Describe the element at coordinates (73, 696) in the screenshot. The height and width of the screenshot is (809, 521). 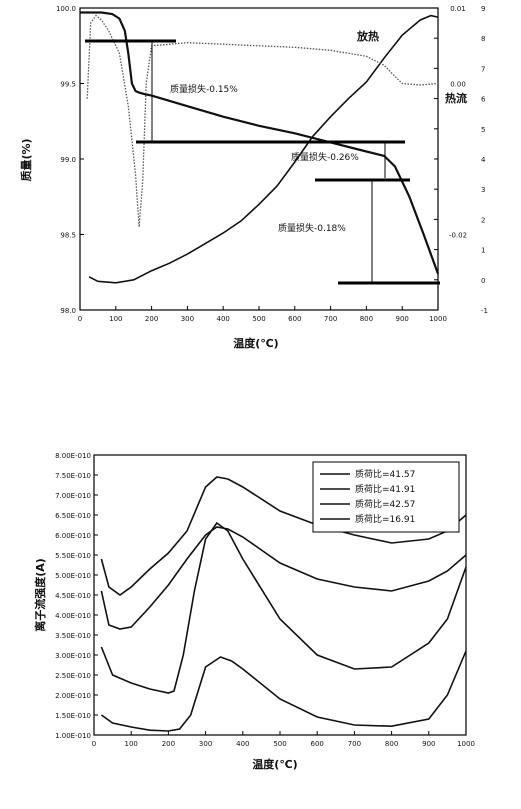
I see `ms-y-tick-label: 2.00E-010` at that location.